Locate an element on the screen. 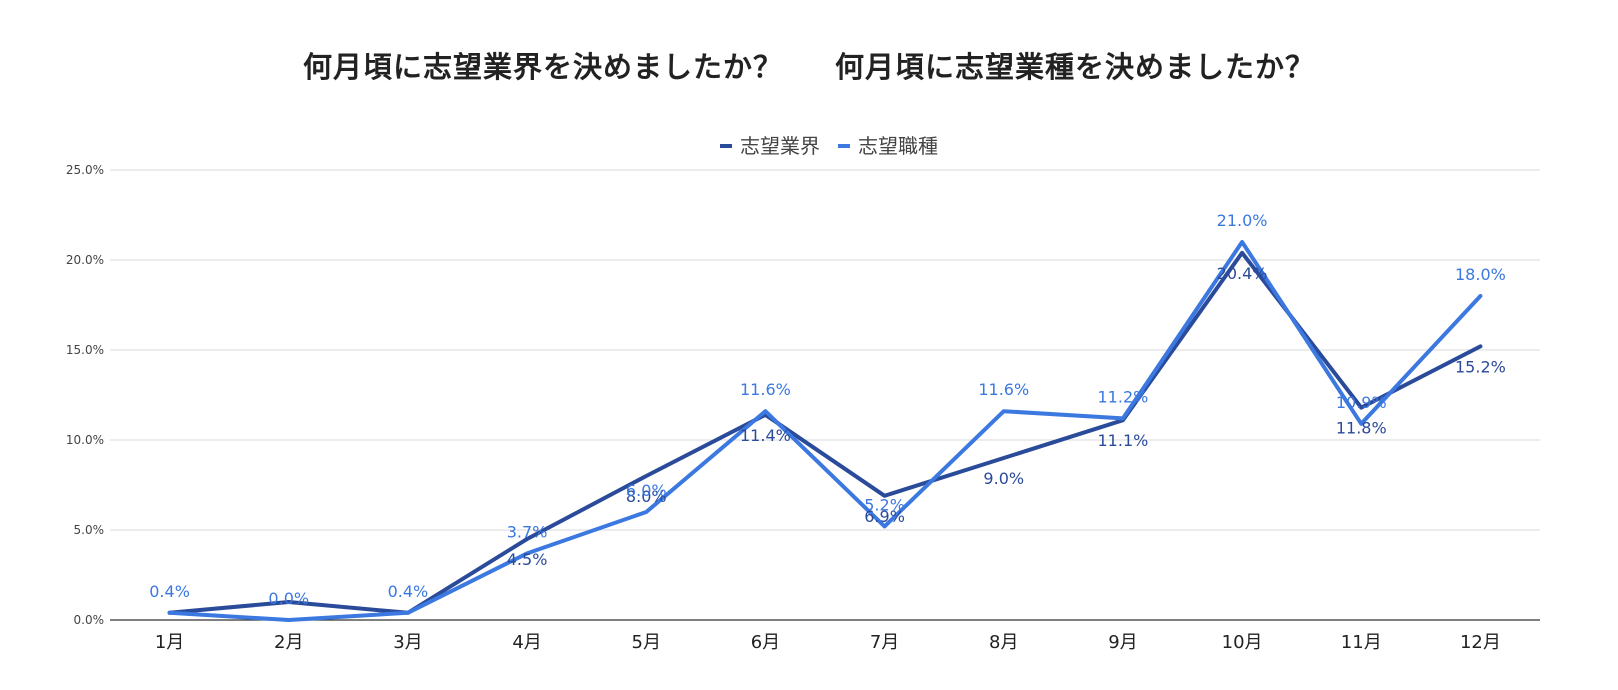 The height and width of the screenshot is (690, 1618). legend-label: 志望業界 is located at coordinates (780, 146).